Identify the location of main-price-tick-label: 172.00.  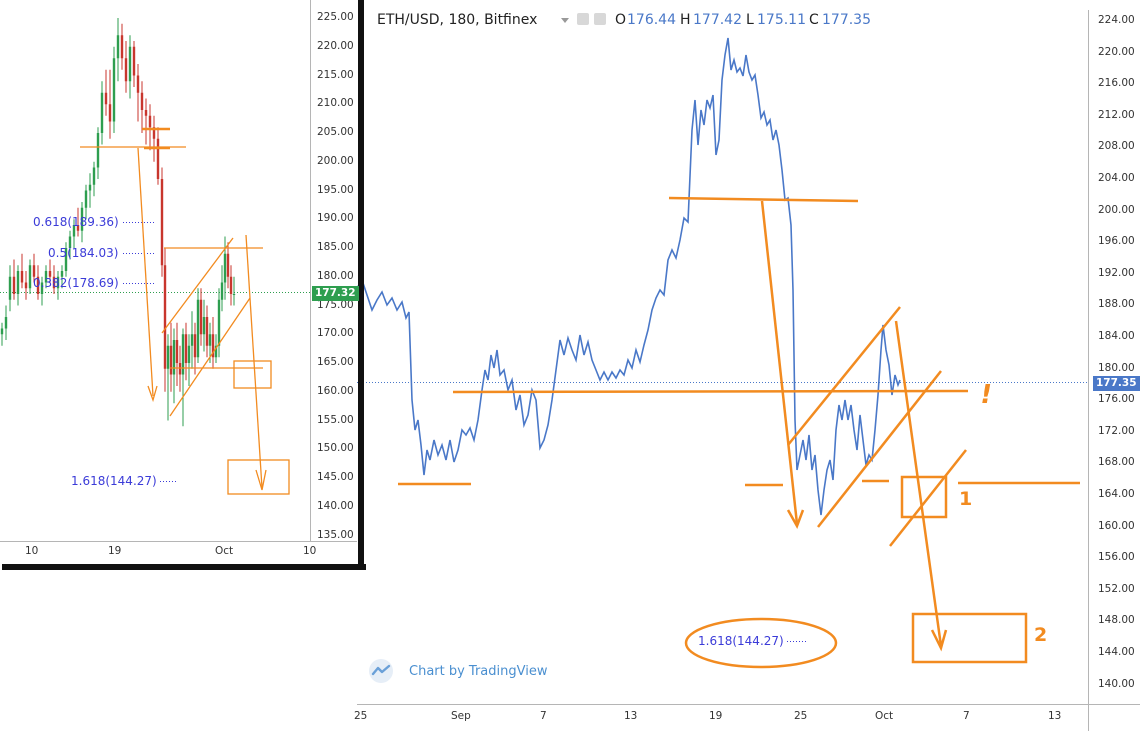
(1116, 430).